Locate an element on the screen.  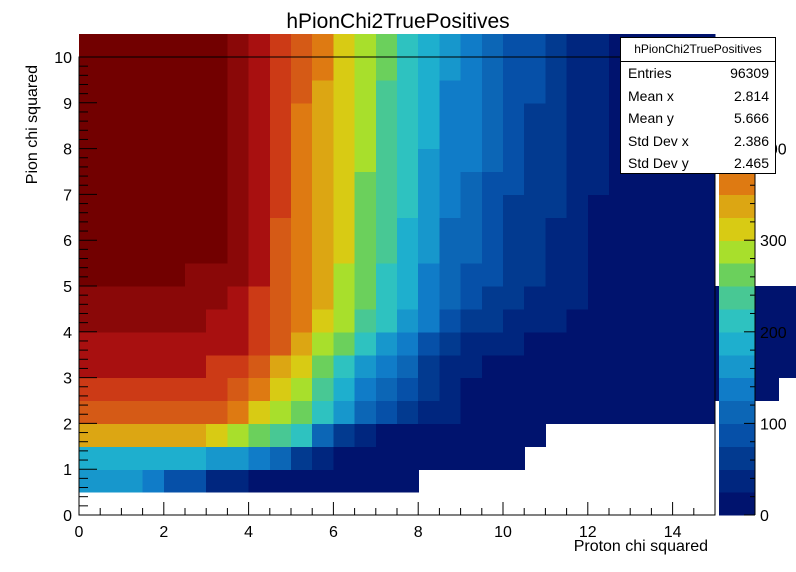
palette-tick-label: 200 is located at coordinates (773, 333).